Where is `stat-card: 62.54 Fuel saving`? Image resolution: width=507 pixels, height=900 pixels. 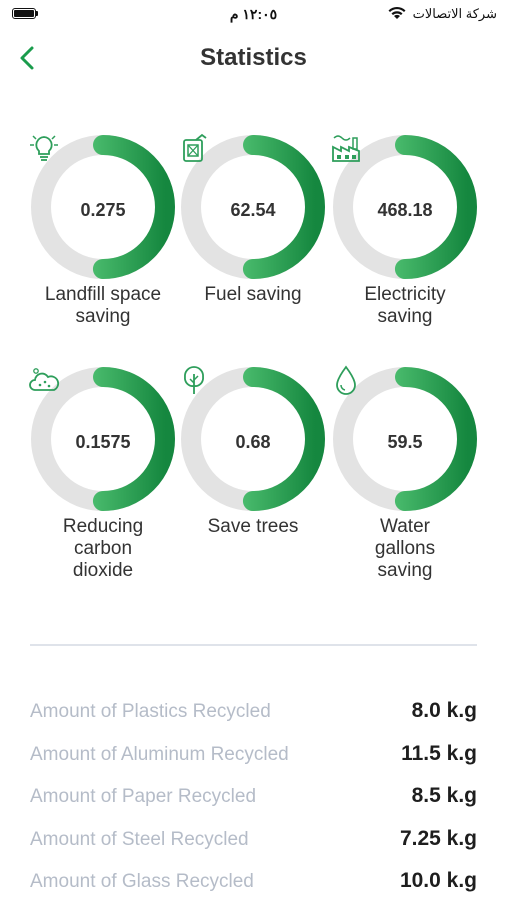
stat-card: 62.54 Fuel saving is located at coordinates (253, 219).